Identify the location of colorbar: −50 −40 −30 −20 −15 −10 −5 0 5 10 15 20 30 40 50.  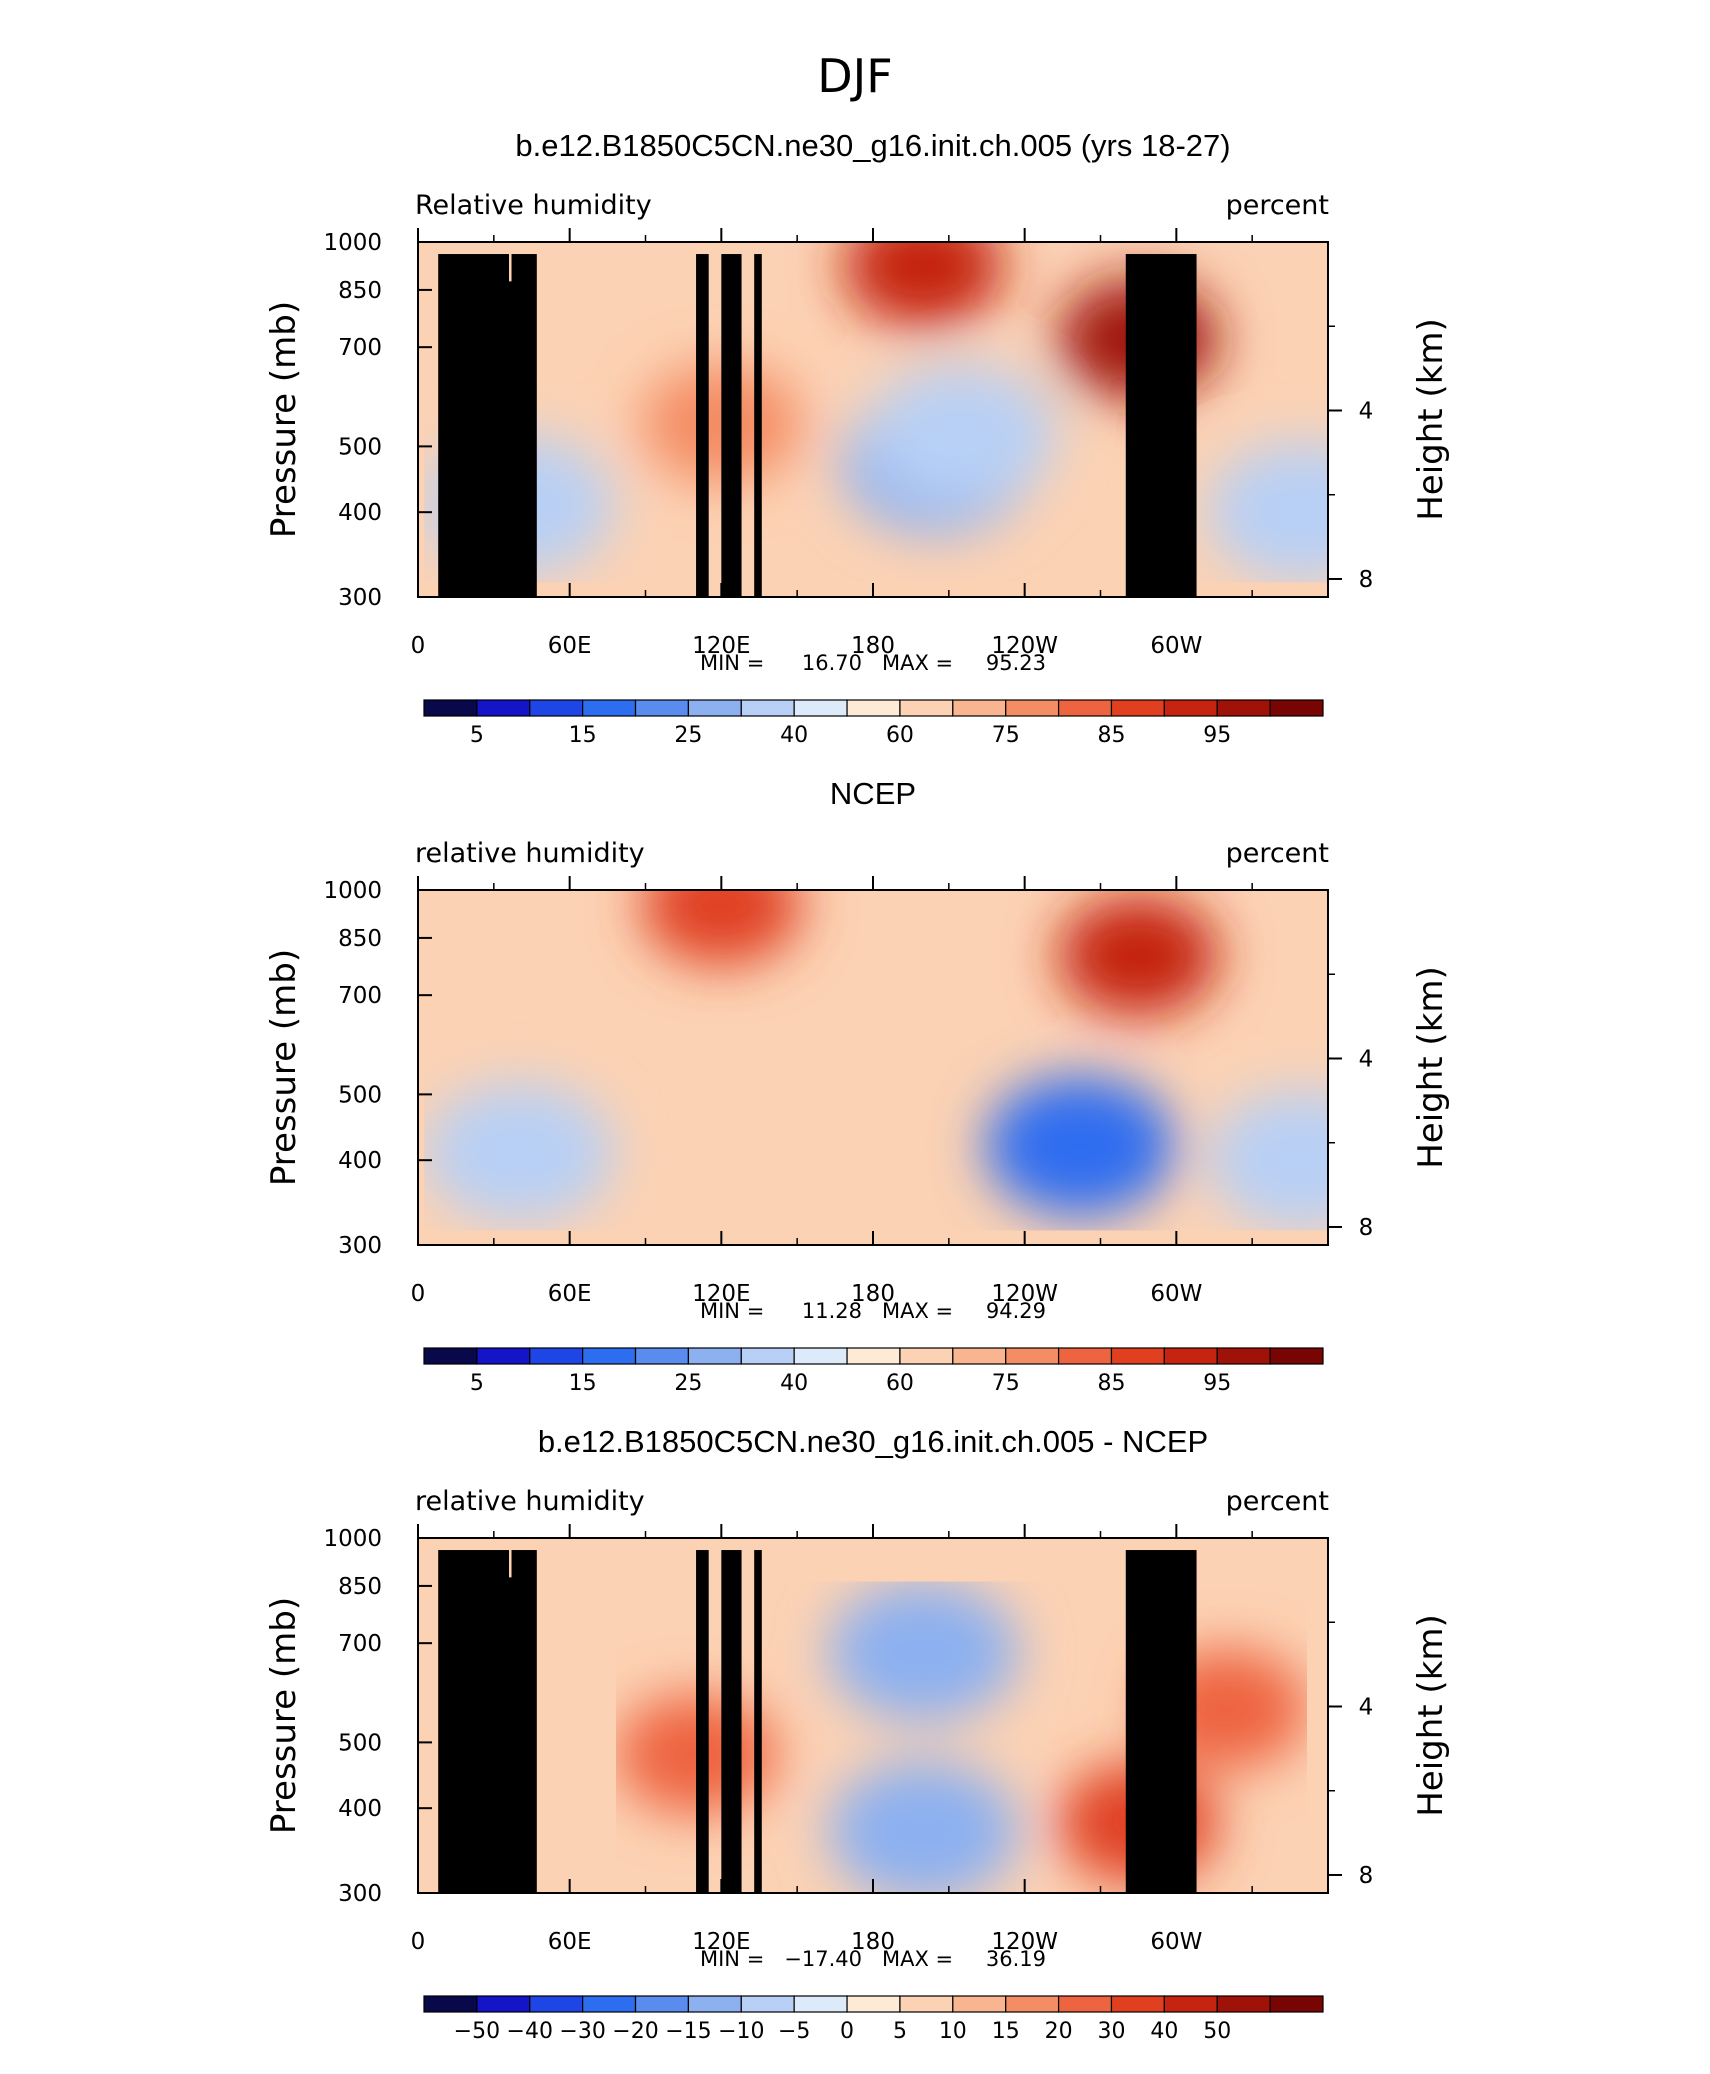
(873, 2019).